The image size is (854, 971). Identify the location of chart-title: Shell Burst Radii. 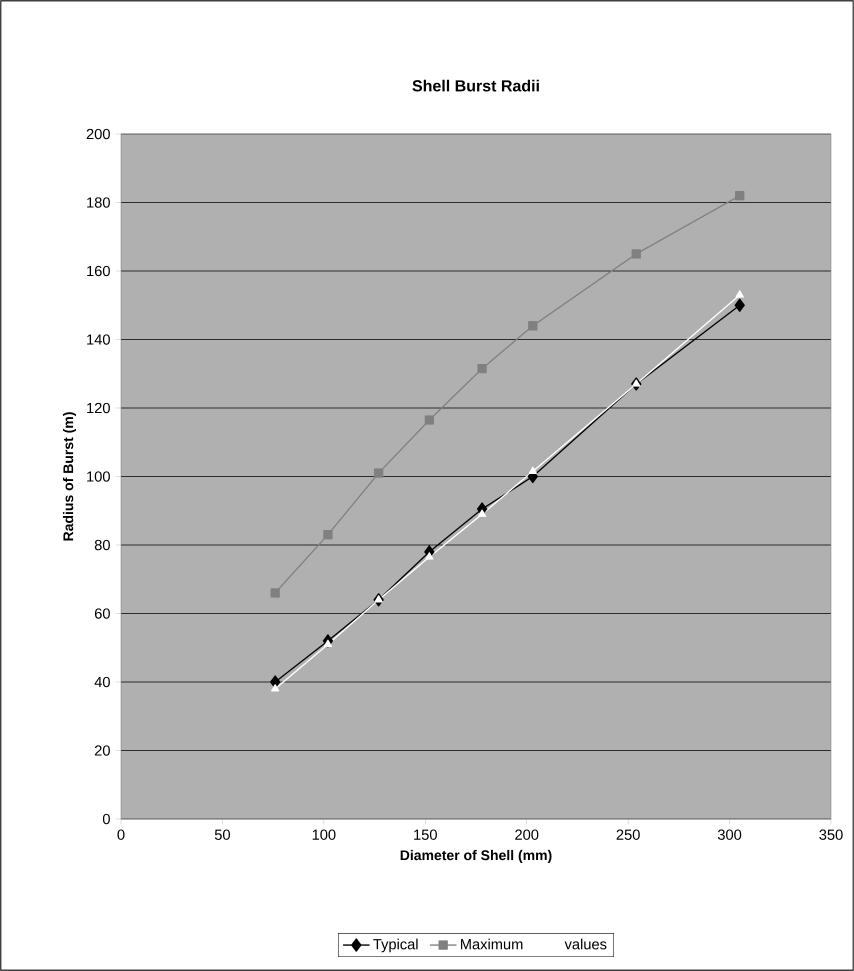
(475, 86).